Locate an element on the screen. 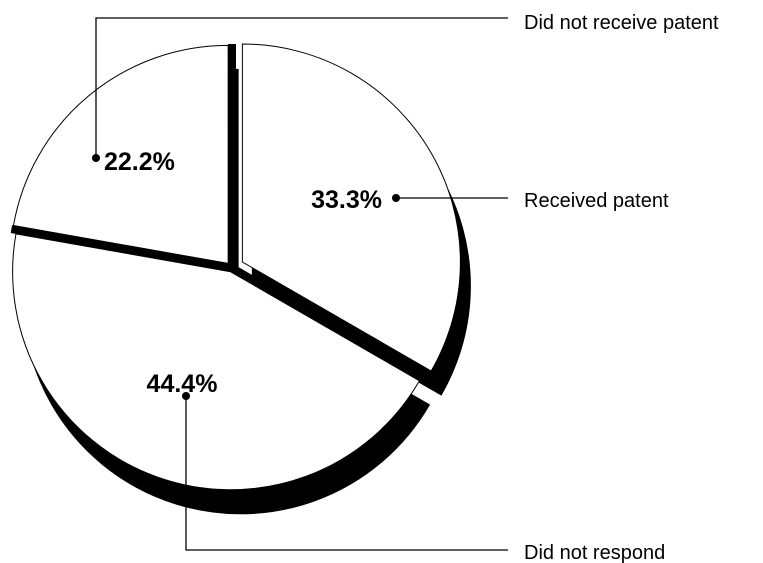 This screenshot has width=763, height=563. pie-slice-did-not-receive-patent is located at coordinates (120, 154).